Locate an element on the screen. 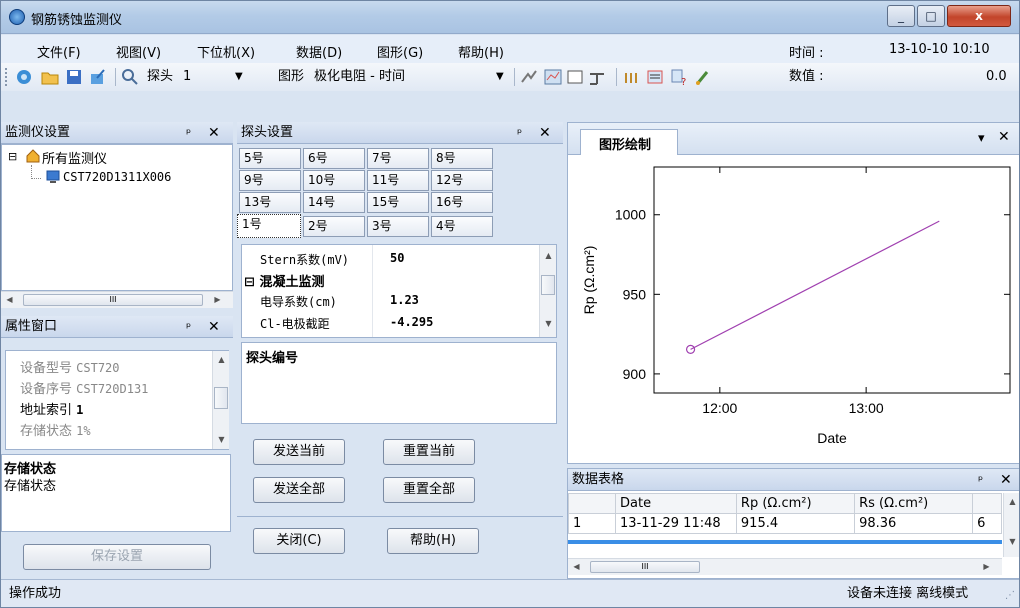 This screenshot has width=1020, height=608. tab-probe-10: 10号 is located at coordinates (334, 180).